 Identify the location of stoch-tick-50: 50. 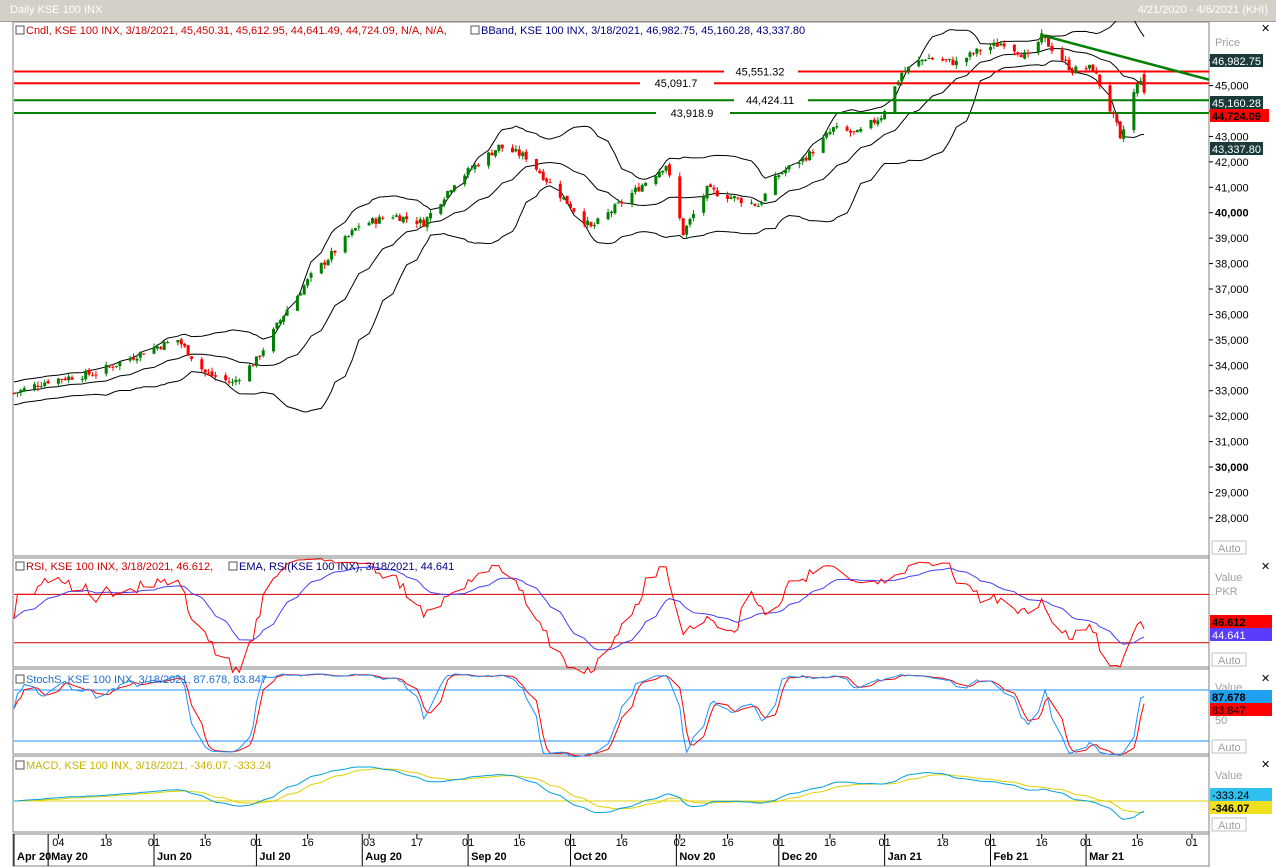
(1221, 721).